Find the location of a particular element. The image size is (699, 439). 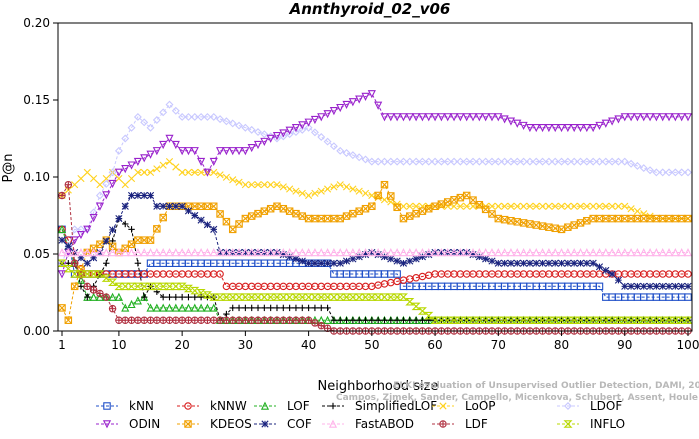

y-tick-label: 0.05 is located at coordinates (36, 254).